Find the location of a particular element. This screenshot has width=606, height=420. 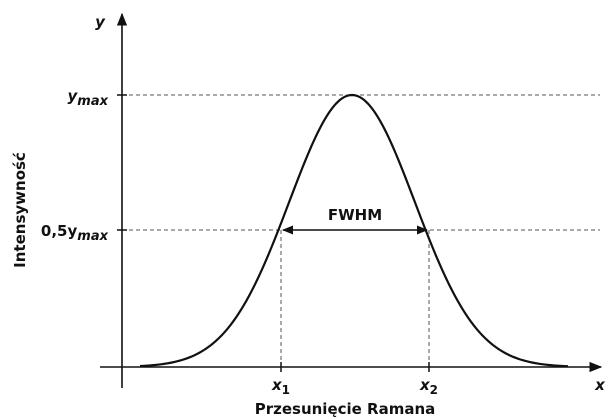

point-sub: 1 is located at coordinates (286, 390).